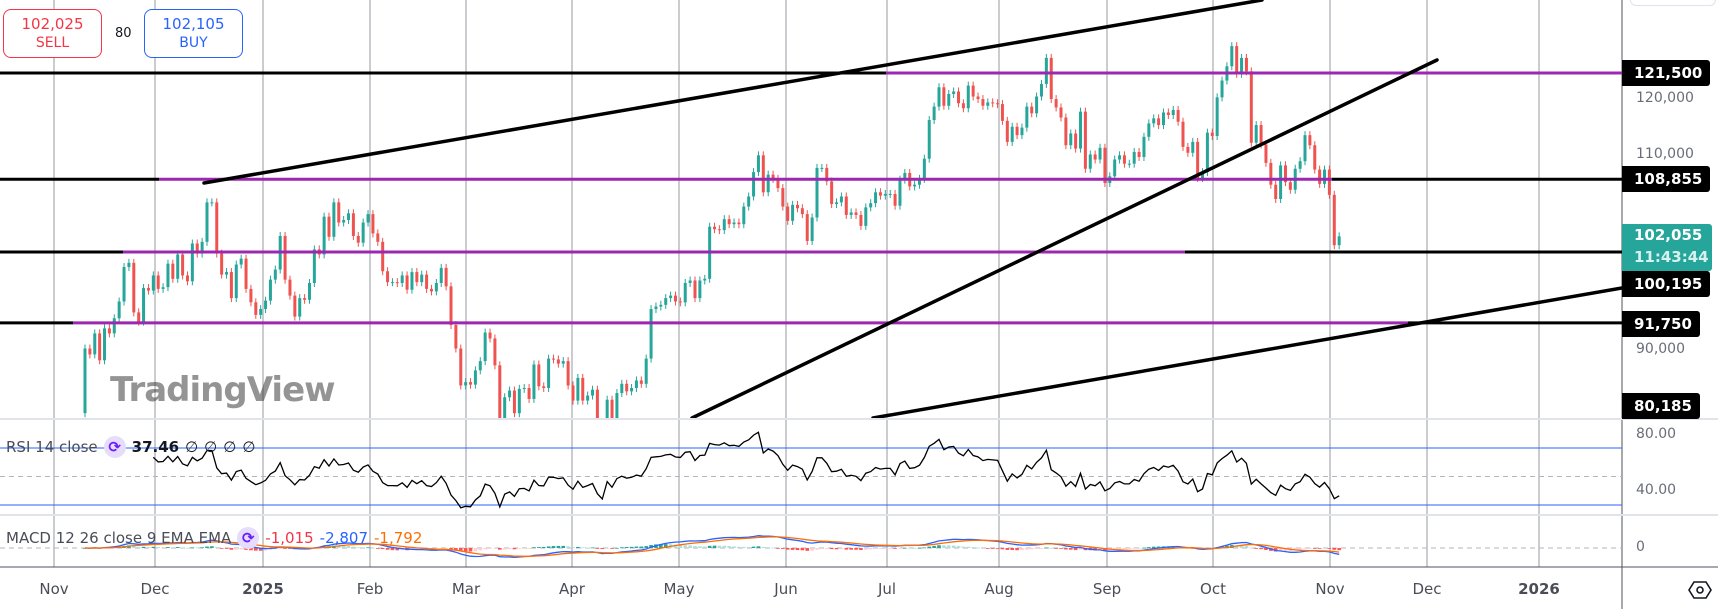  I want to click on rsi-title: RSI 14 close, so click(52, 447).